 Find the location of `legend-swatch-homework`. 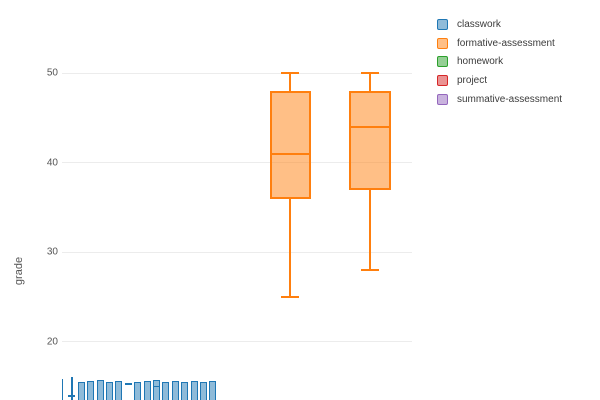

legend-swatch-homework is located at coordinates (442, 62).